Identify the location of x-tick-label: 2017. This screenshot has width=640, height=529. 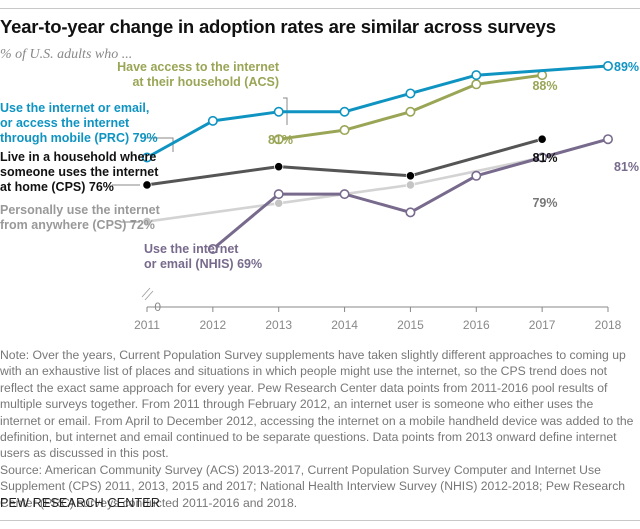
(542, 325).